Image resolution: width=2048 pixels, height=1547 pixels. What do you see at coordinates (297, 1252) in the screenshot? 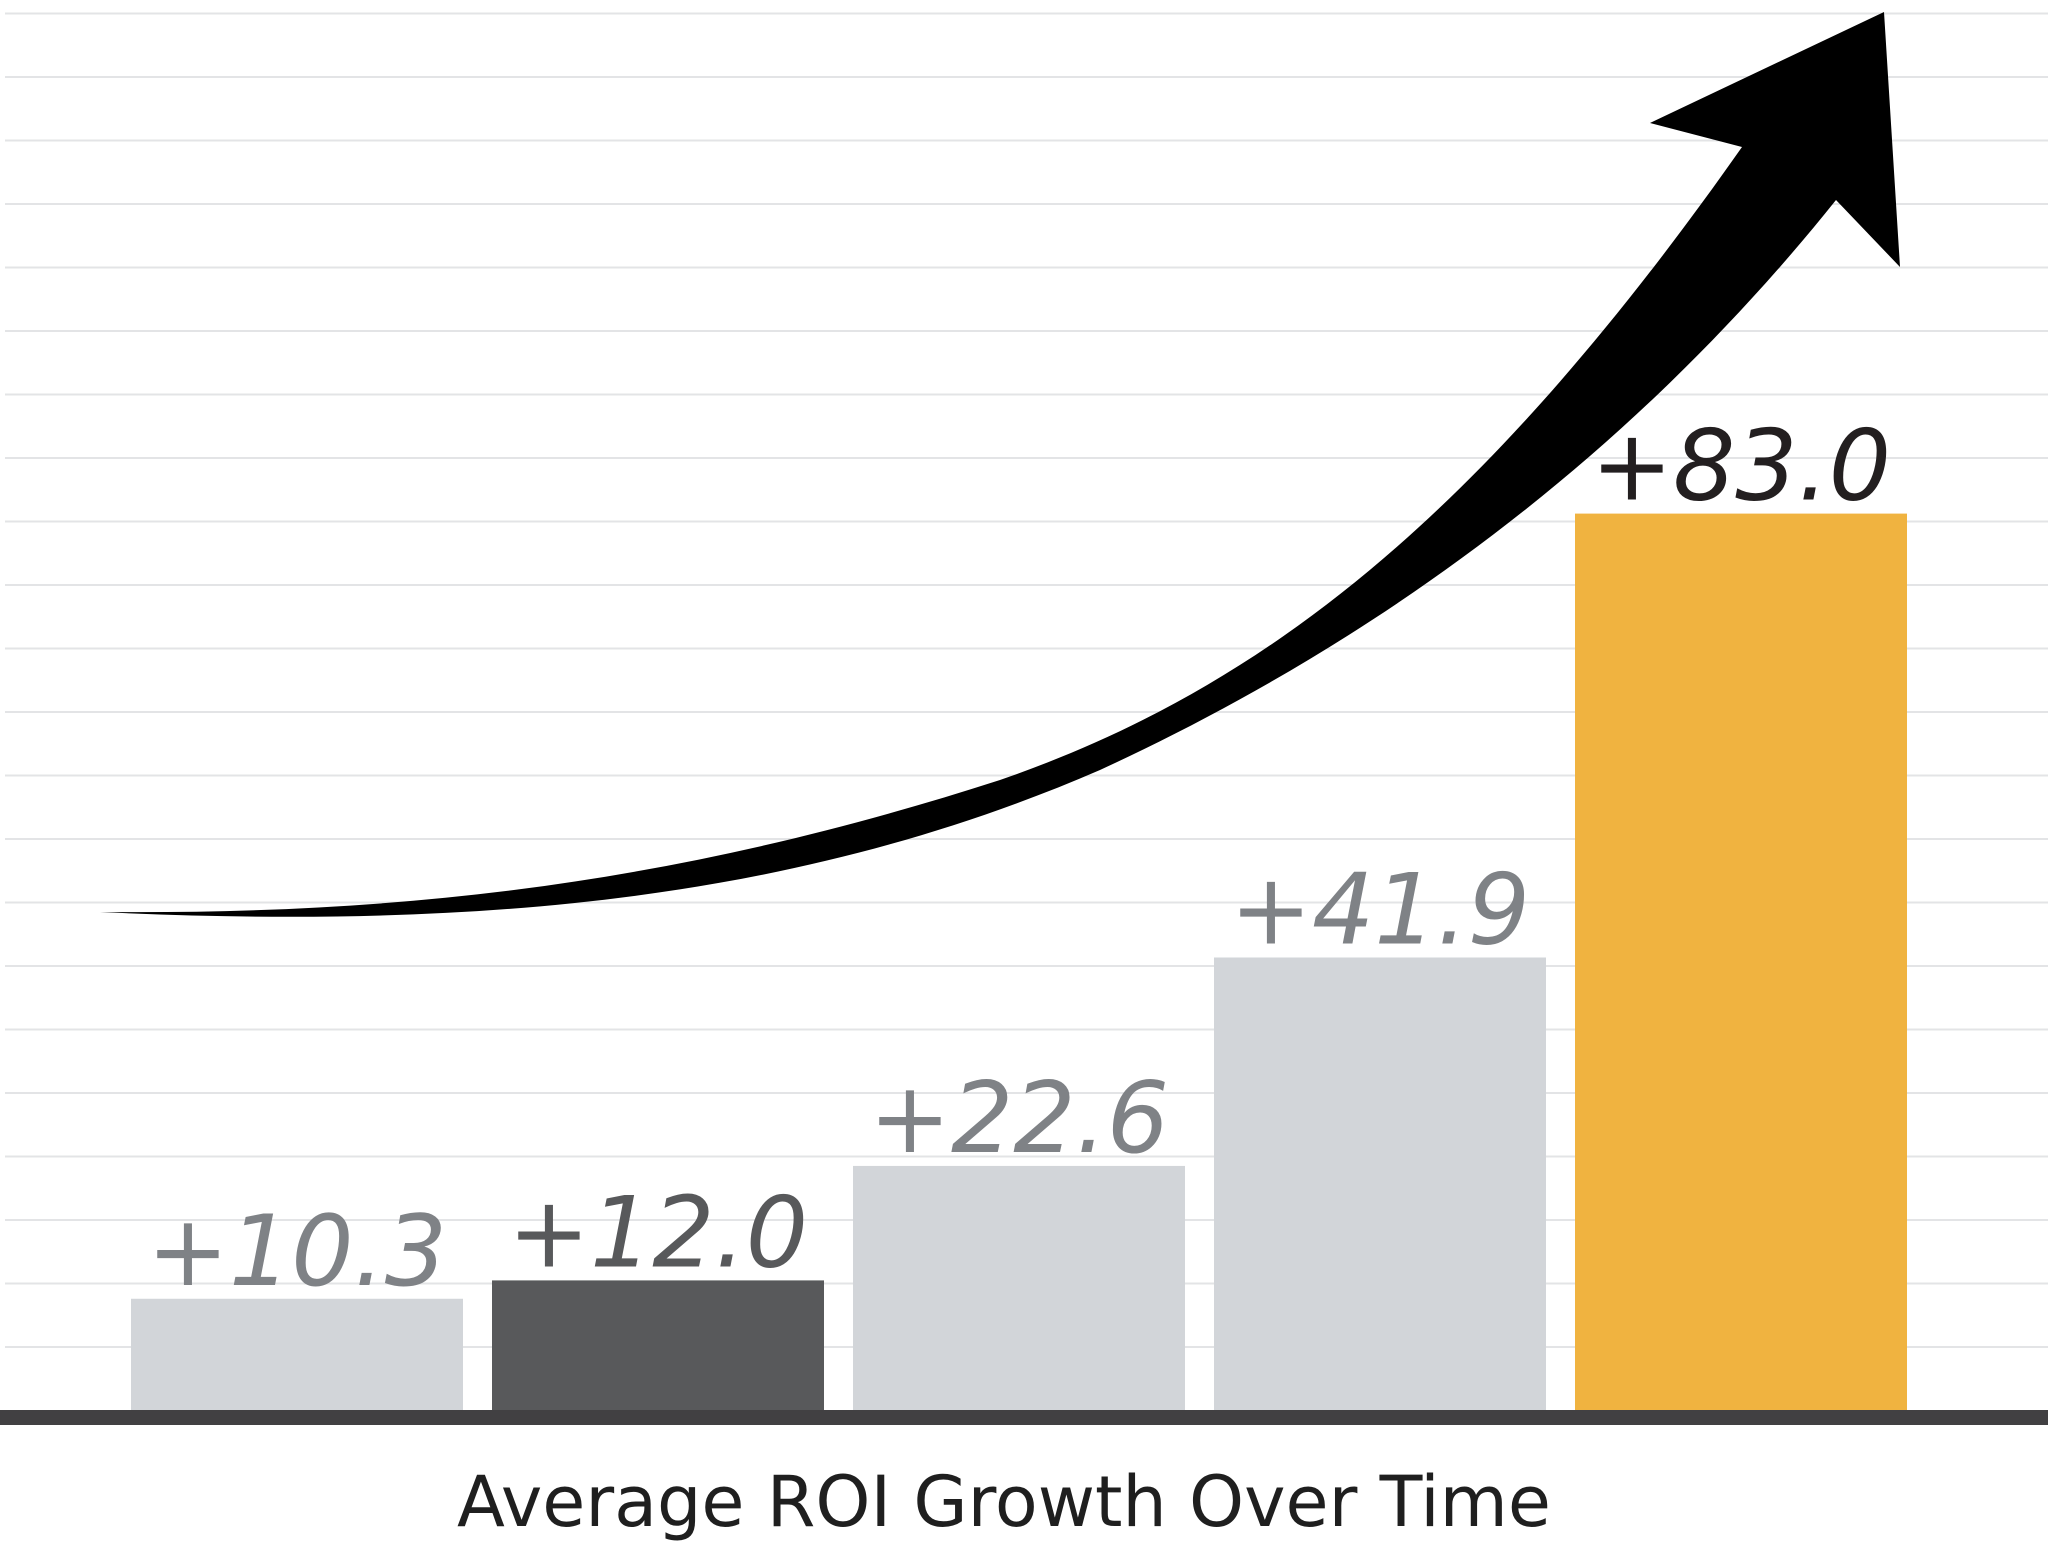
I see `bar-value-label-1: +10.3` at bounding box center [297, 1252].